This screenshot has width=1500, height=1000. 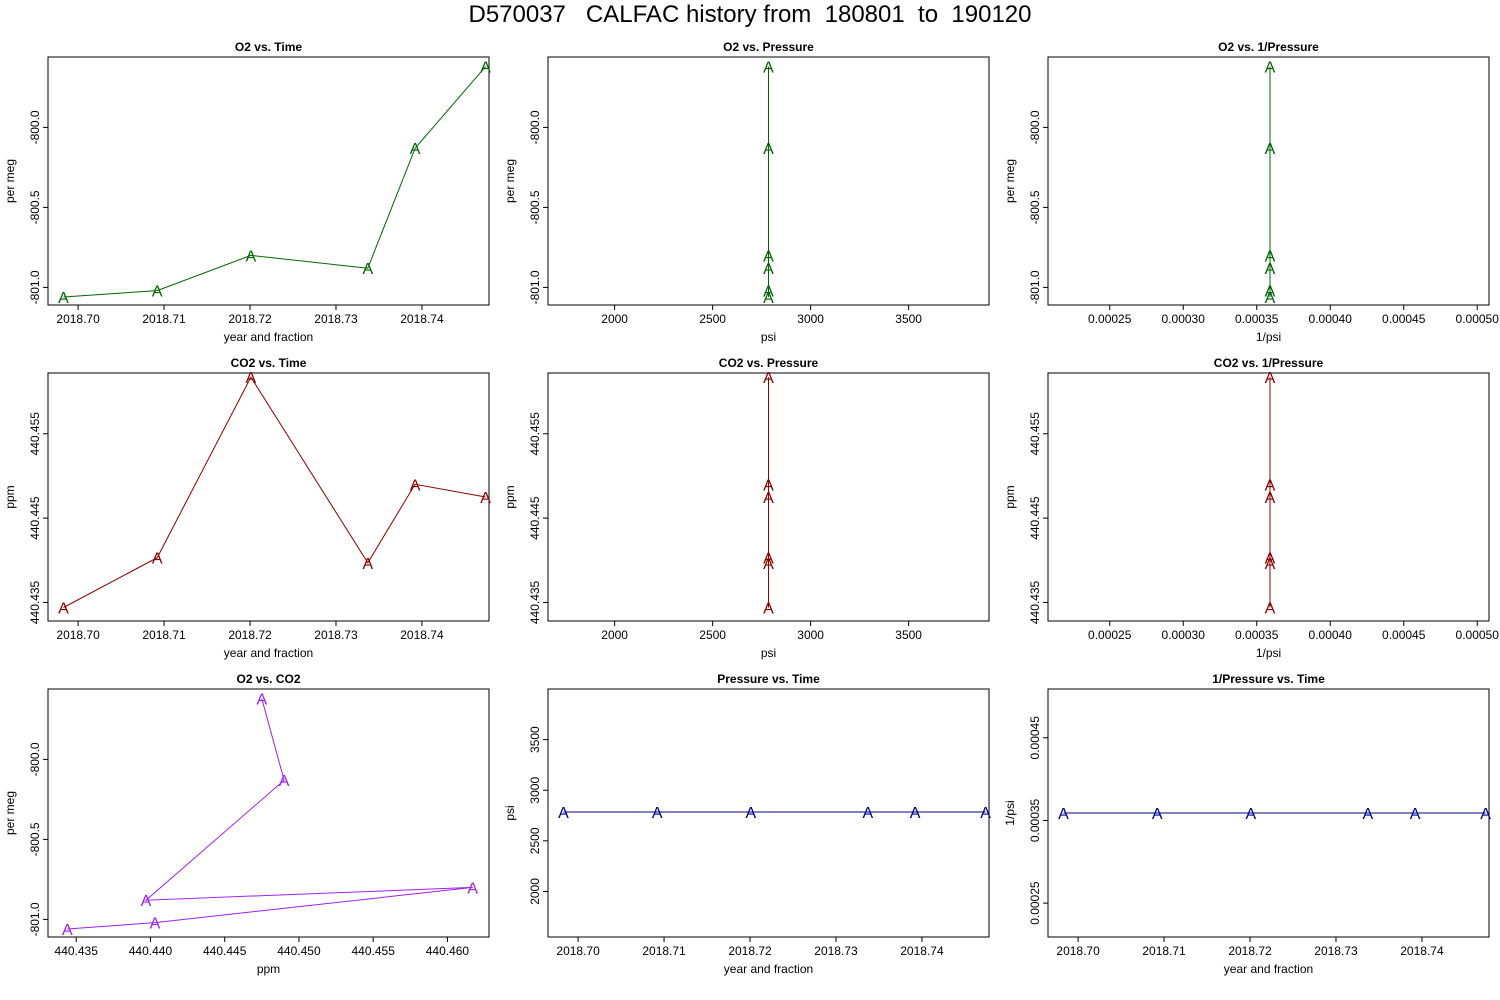 What do you see at coordinates (1269, 363) in the screenshot?
I see `panel-title: CO2 vs. 1/Pressure` at bounding box center [1269, 363].